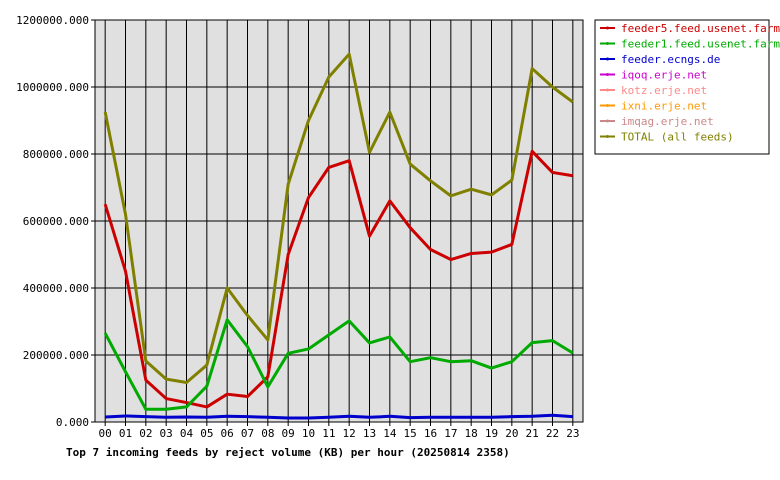 The image size is (780, 480). What do you see at coordinates (700, 44) in the screenshot?
I see `legend-label-1: feeder1.feed.usenet.farm` at bounding box center [700, 44].